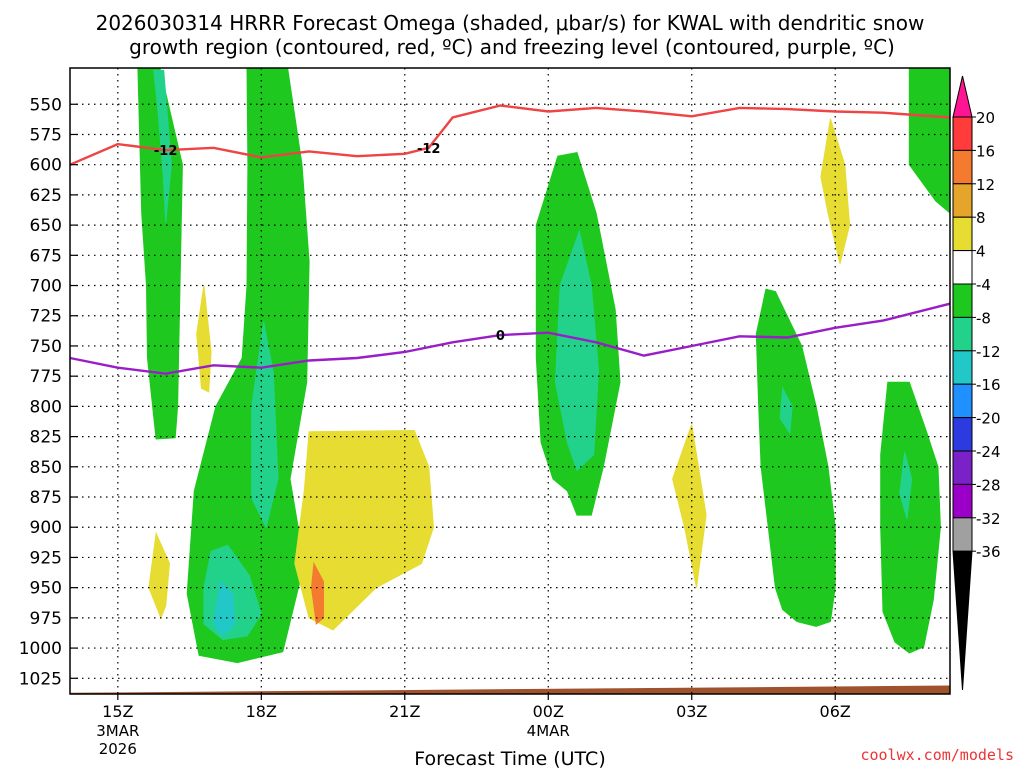  I want to click on y-tick-label: 550, so click(46, 105).